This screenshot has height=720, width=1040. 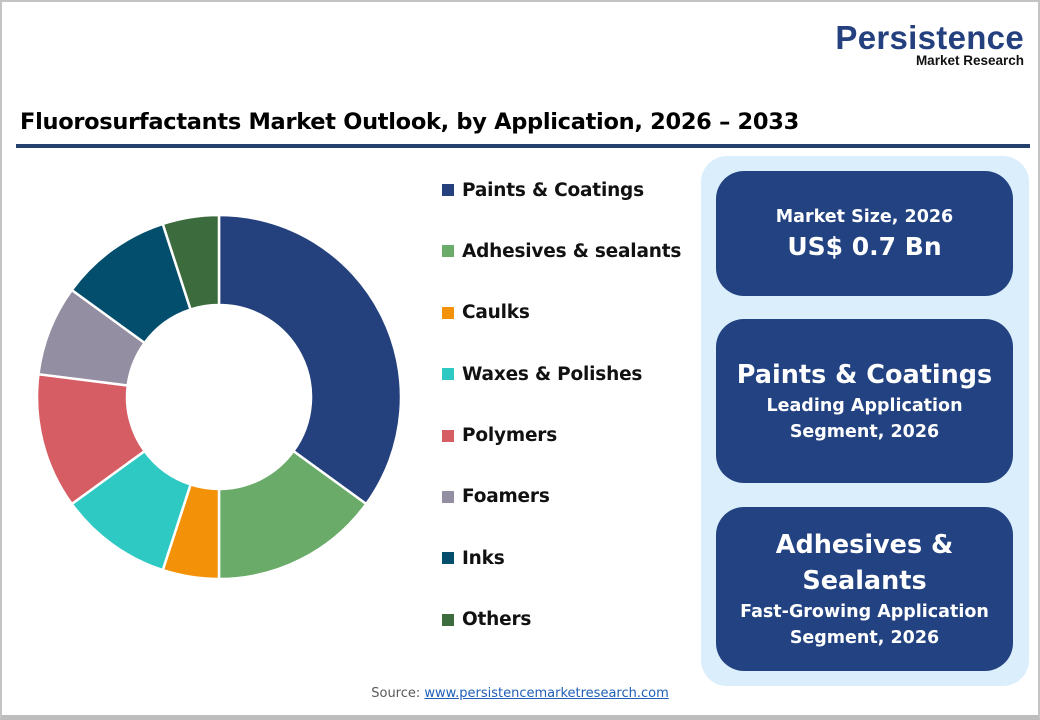 What do you see at coordinates (969, 60) in the screenshot?
I see `logo-sub-text: Market Research` at bounding box center [969, 60].